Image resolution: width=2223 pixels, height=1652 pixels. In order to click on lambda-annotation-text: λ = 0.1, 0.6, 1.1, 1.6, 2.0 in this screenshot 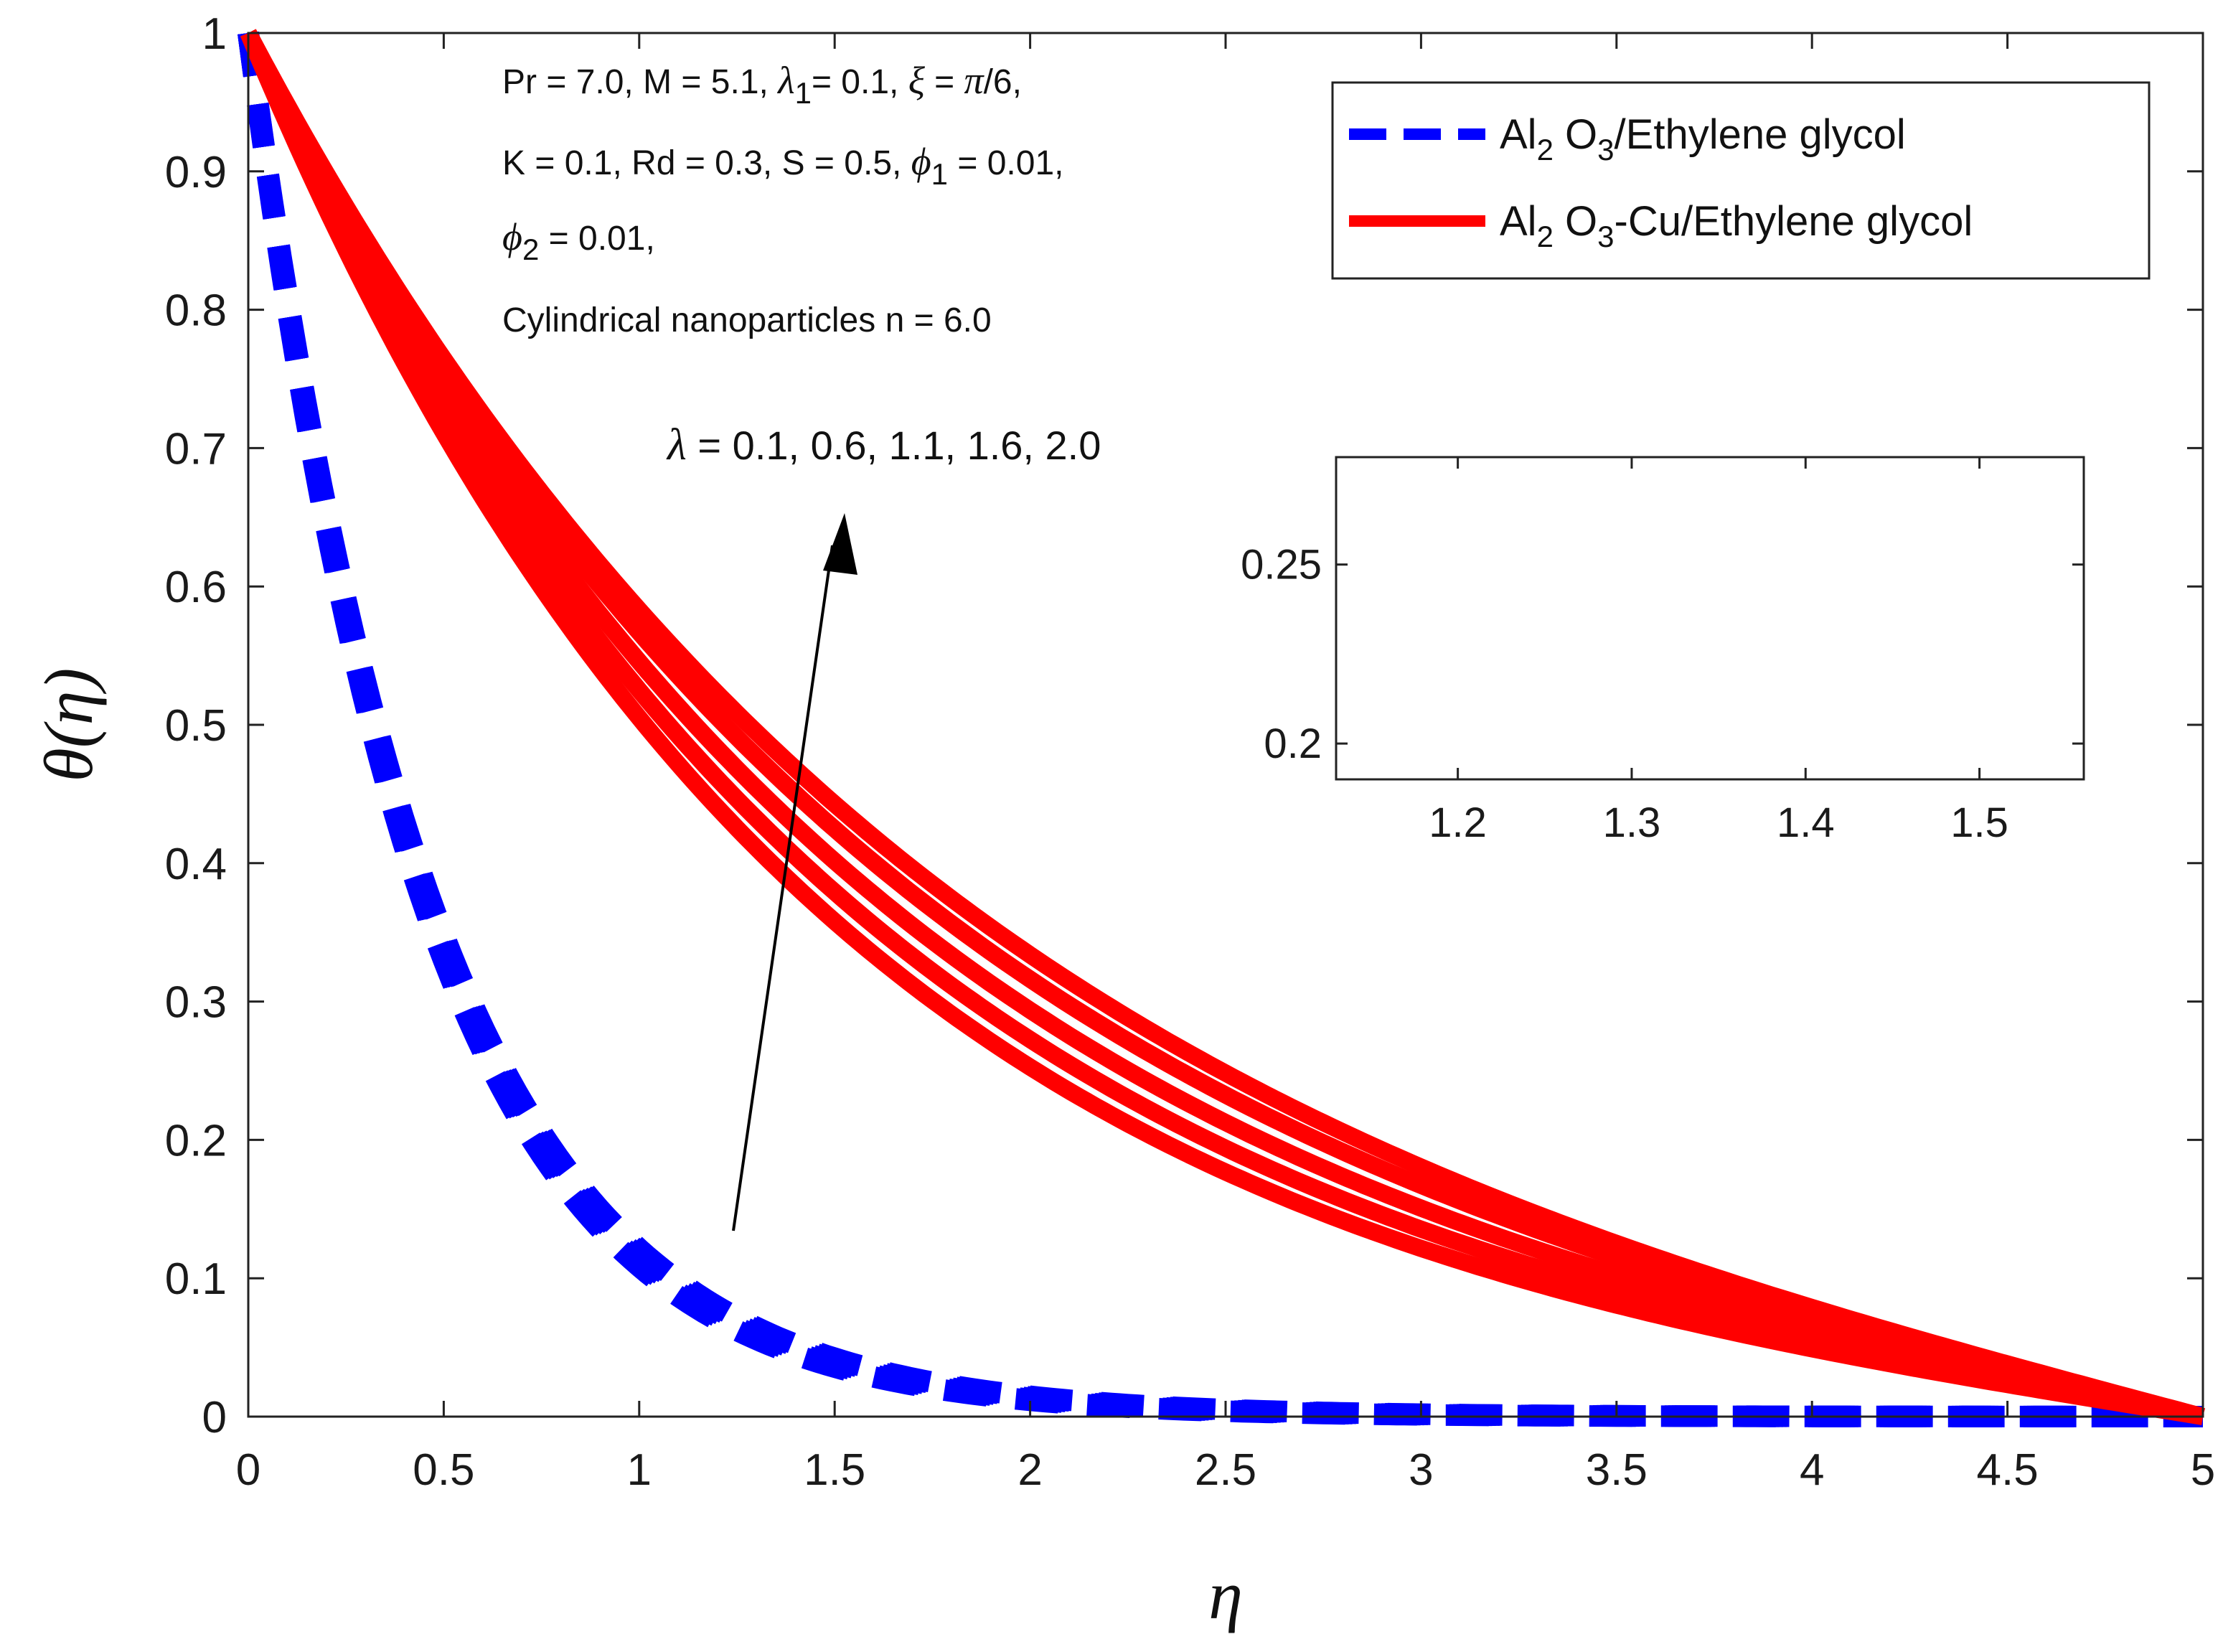, I will do `click(884, 445)`.